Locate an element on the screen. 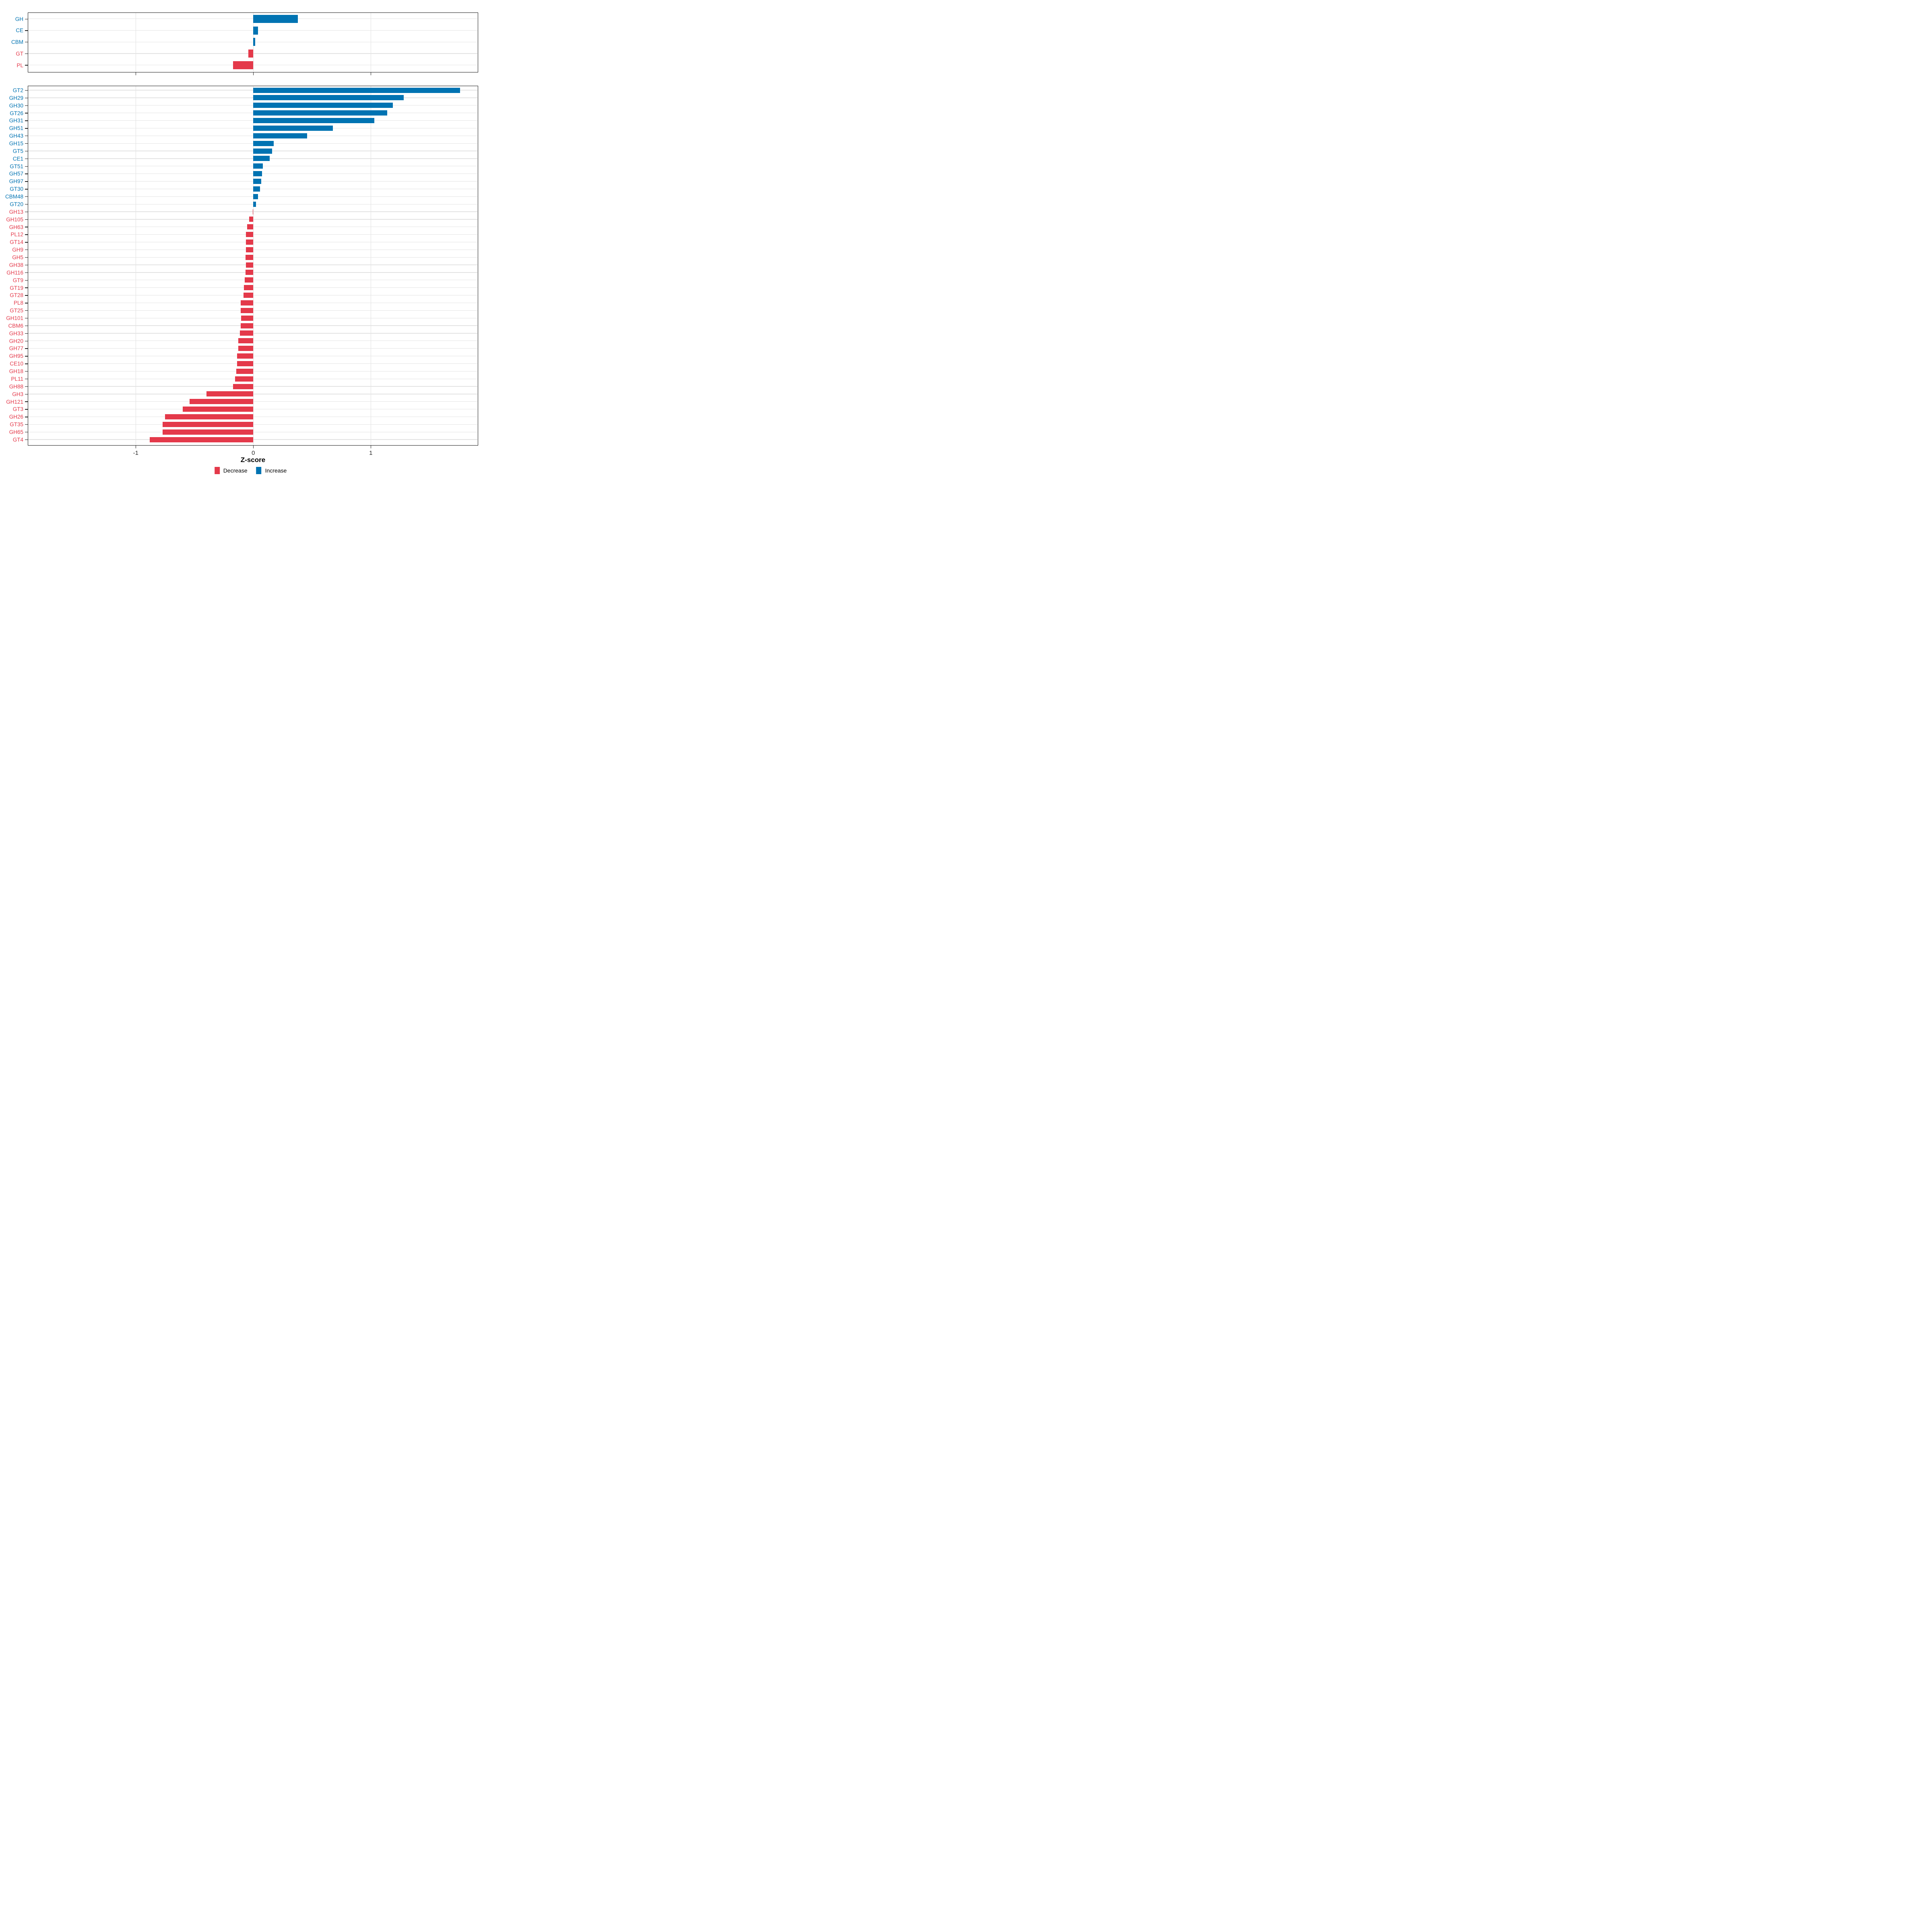  category-label-GT35: GT35 is located at coordinates (16, 424).